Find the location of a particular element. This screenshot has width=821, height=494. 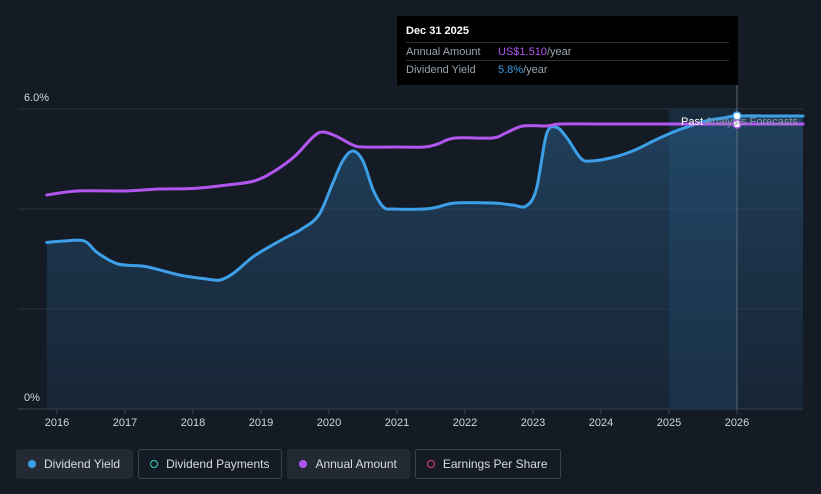

legend-label: Earnings Per Share is located at coordinates (495, 464).